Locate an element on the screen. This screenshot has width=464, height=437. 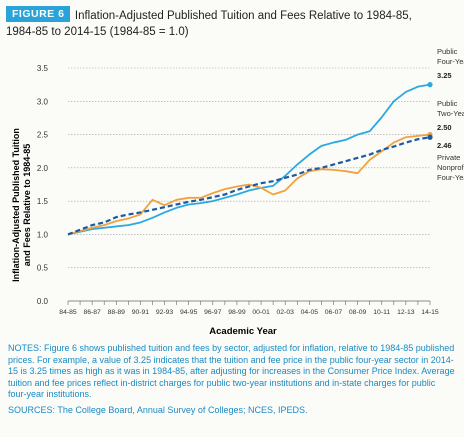
y-tick-label: 0.5 is located at coordinates (43, 268).